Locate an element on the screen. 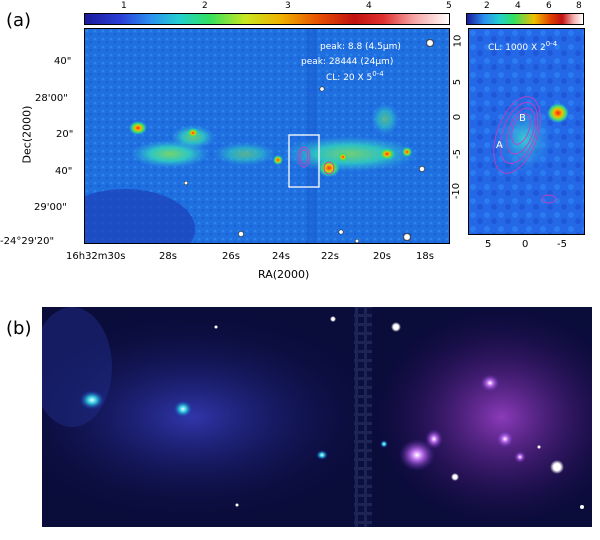  x-tick-label-first: 16h32m30s is located at coordinates (96, 256).